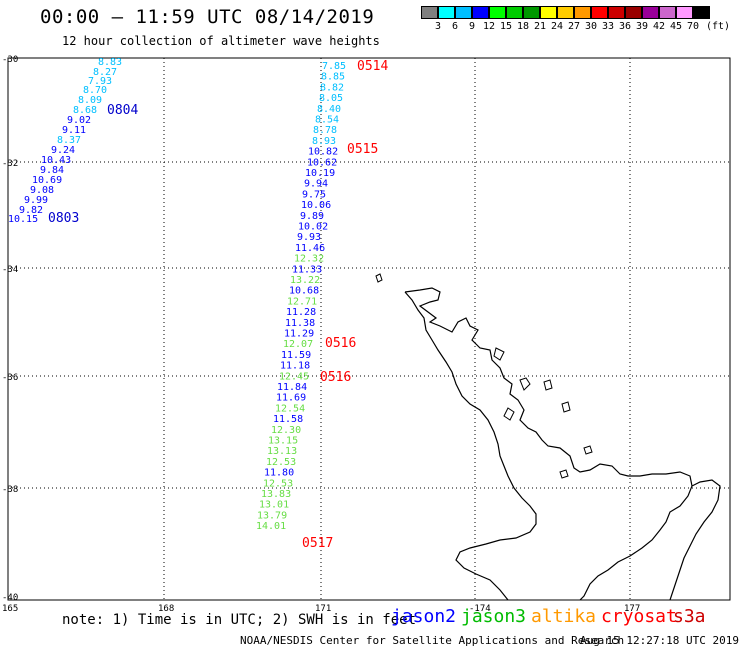 The height and width of the screenshot is (650, 740). Describe the element at coordinates (424, 616) in the screenshot. I see `legend-item-jason2: jason2` at that location.